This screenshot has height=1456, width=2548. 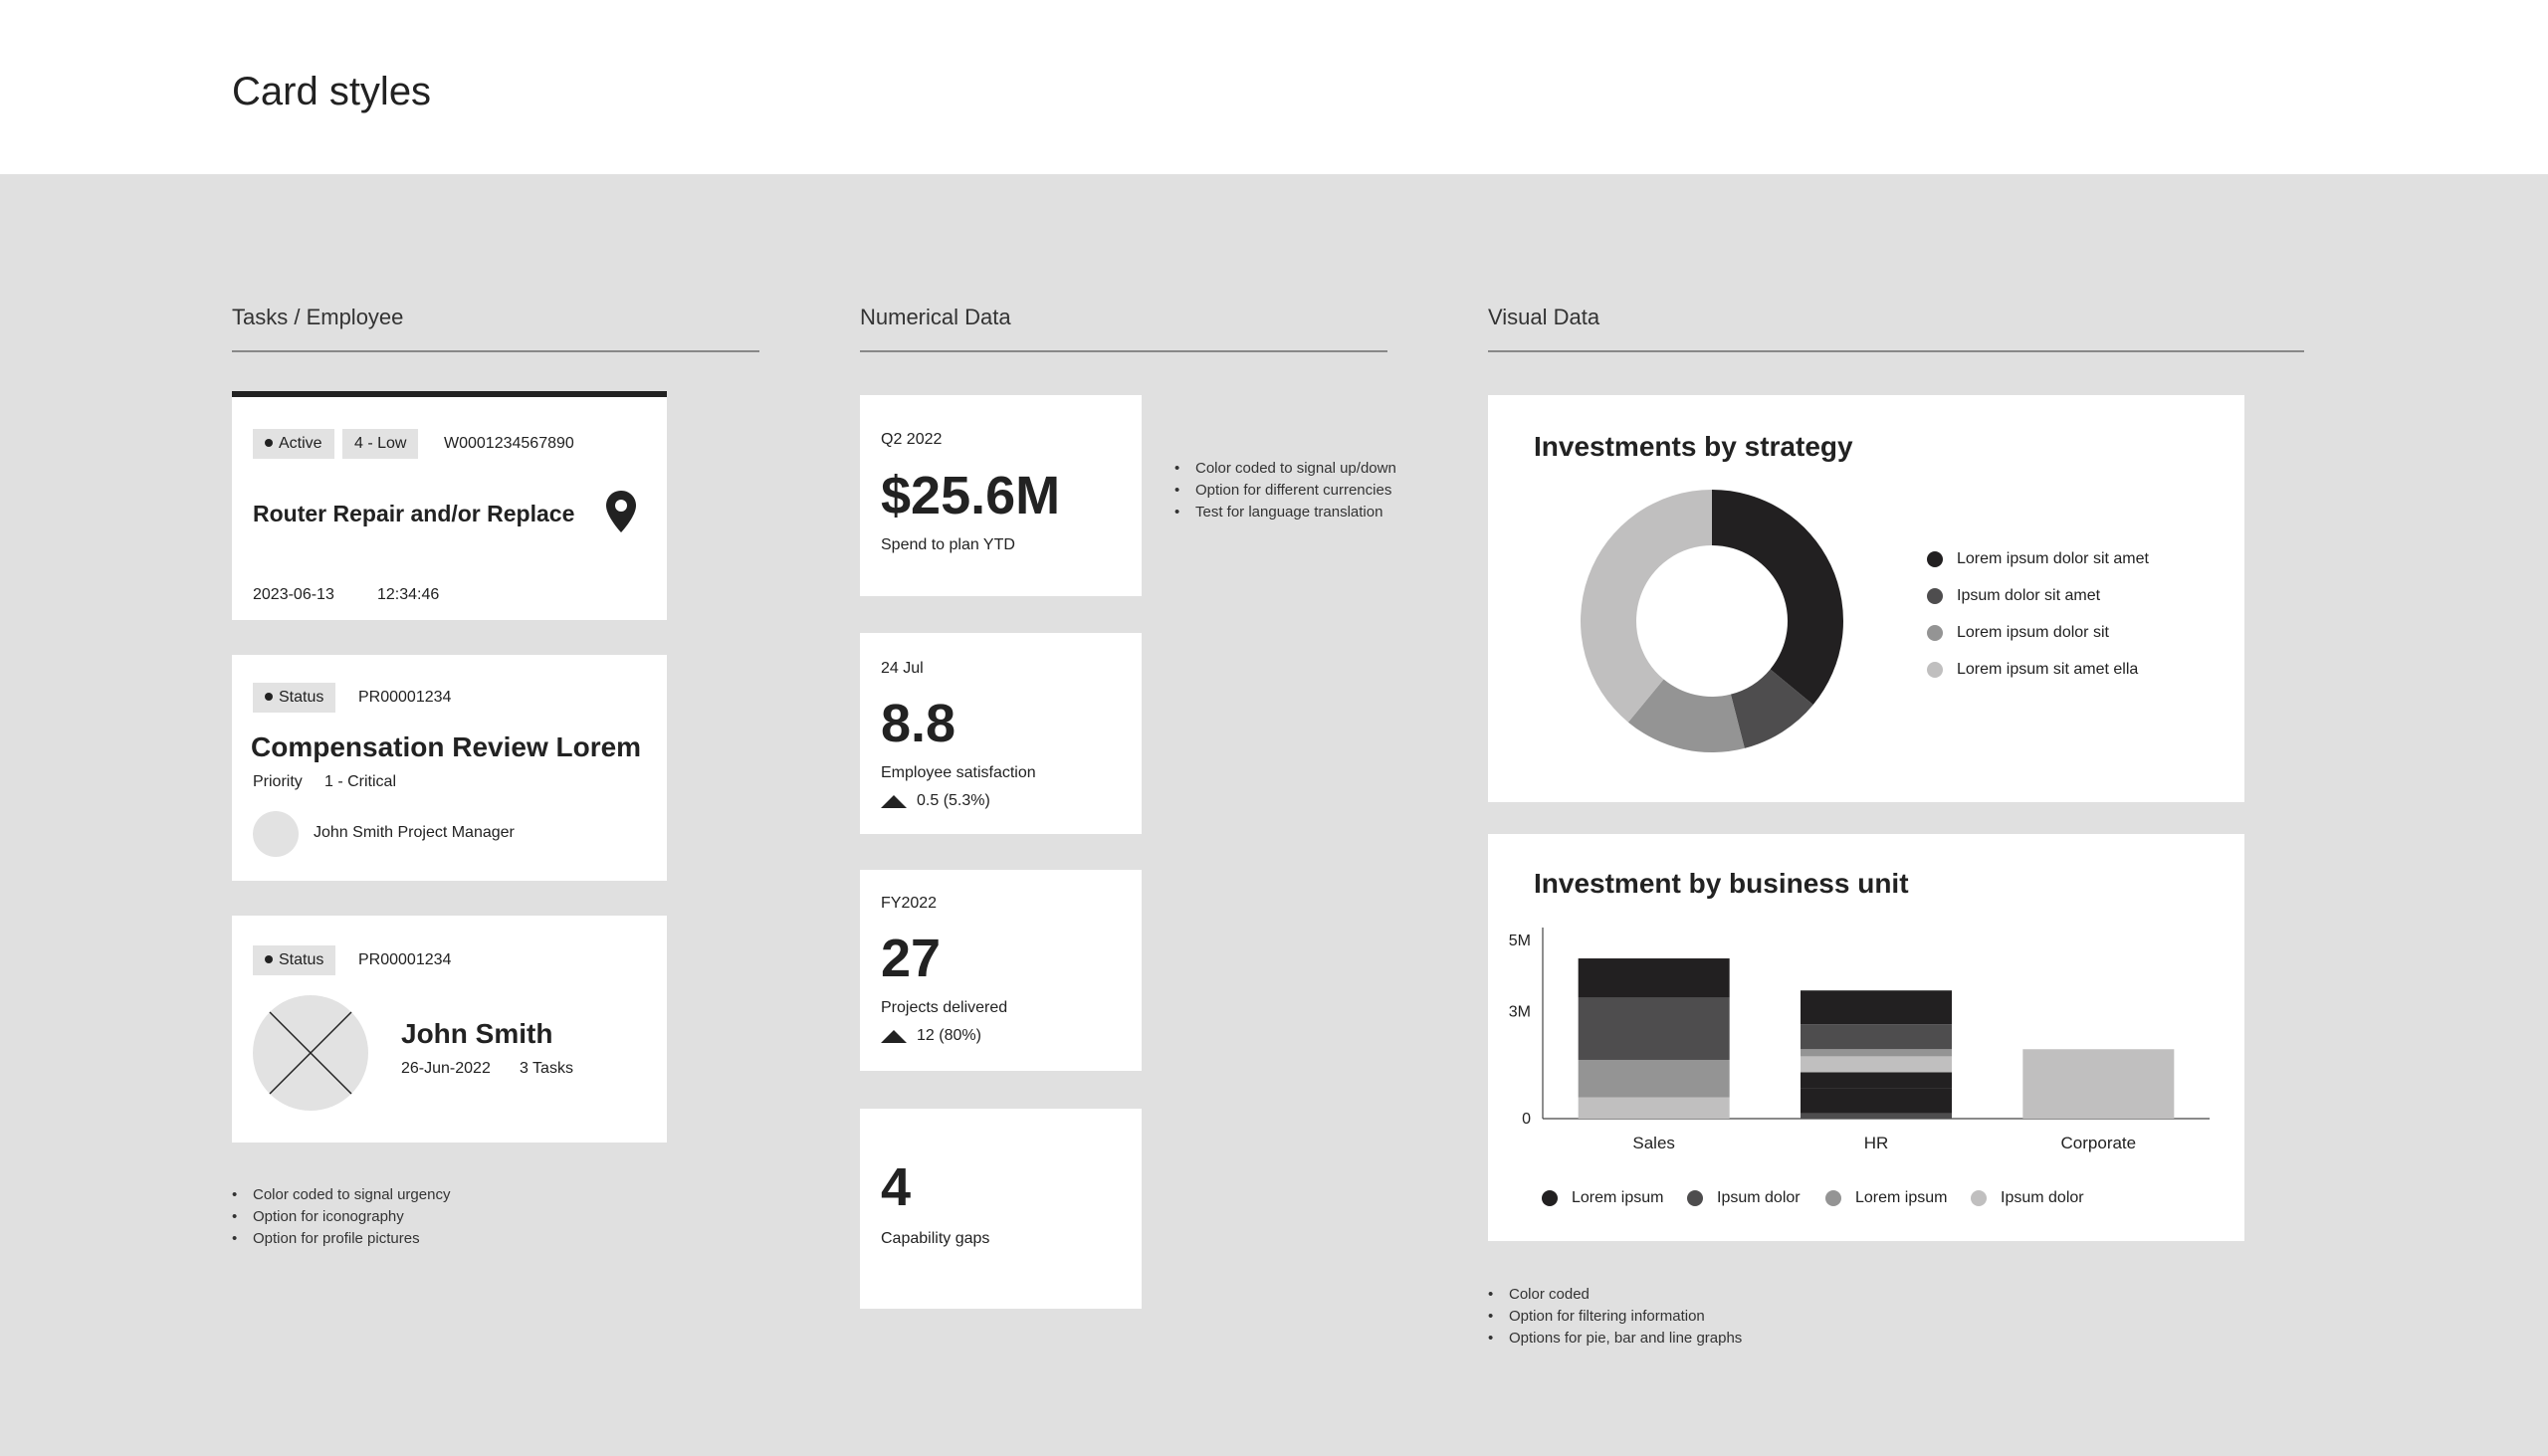 I want to click on y-tick-label: 3M, so click(x=1520, y=1012).